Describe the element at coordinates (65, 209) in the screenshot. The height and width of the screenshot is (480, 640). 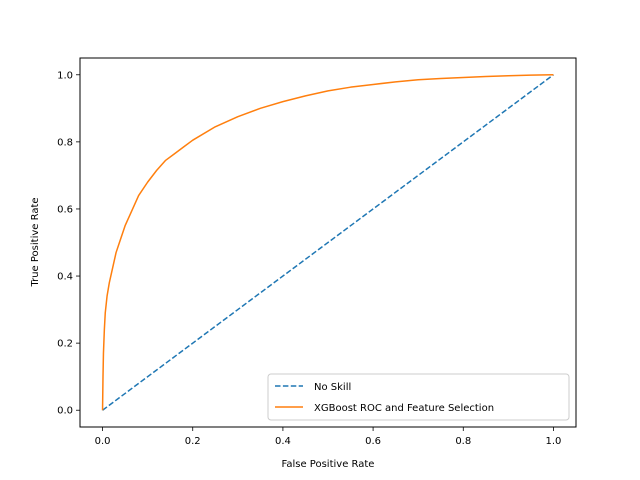
I see `y-tick-label: 0.6` at that location.